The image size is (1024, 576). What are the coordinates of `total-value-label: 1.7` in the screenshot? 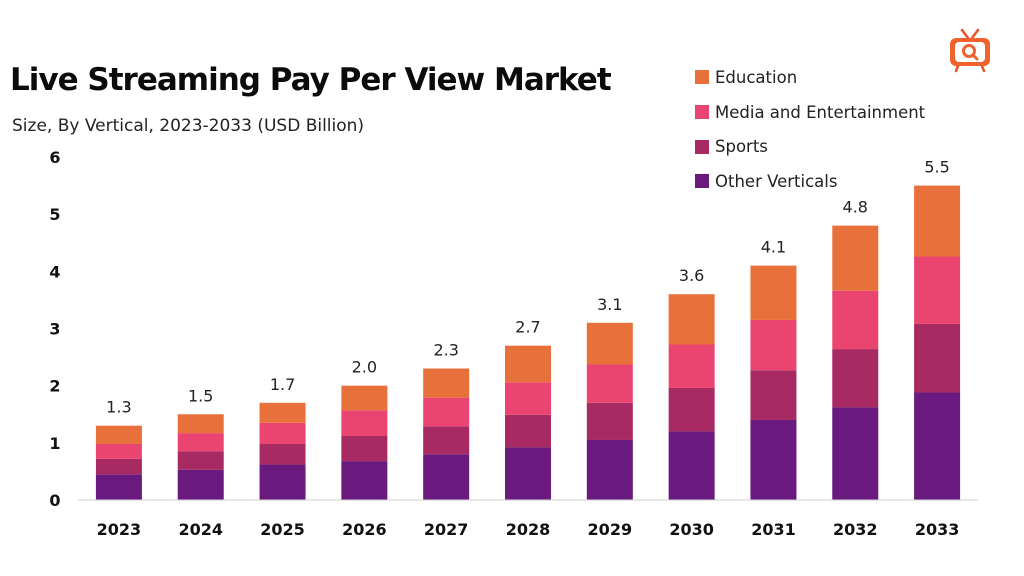 It's located at (282, 384).